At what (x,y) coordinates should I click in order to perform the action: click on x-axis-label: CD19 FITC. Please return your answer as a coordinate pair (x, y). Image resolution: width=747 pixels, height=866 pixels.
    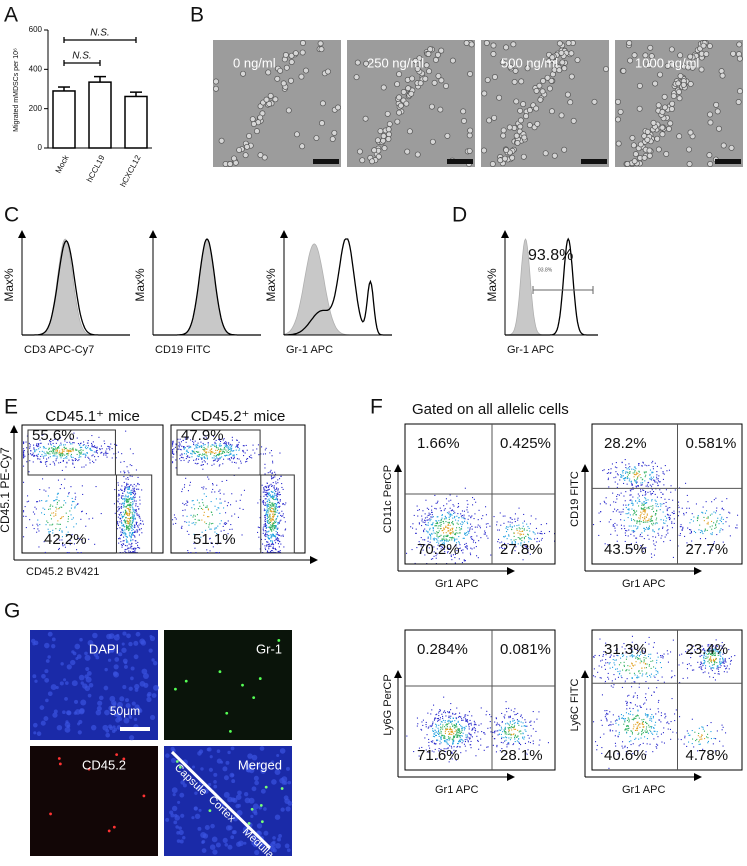
    Looking at the image, I should click on (183, 350).